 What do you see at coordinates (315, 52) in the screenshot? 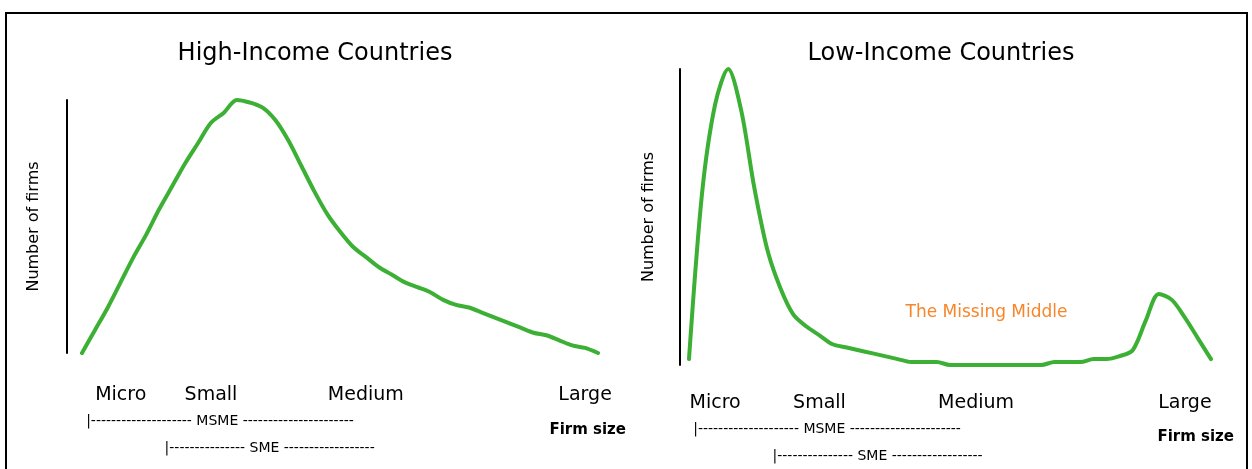
I see `chart-title: High-Income Countries` at bounding box center [315, 52].